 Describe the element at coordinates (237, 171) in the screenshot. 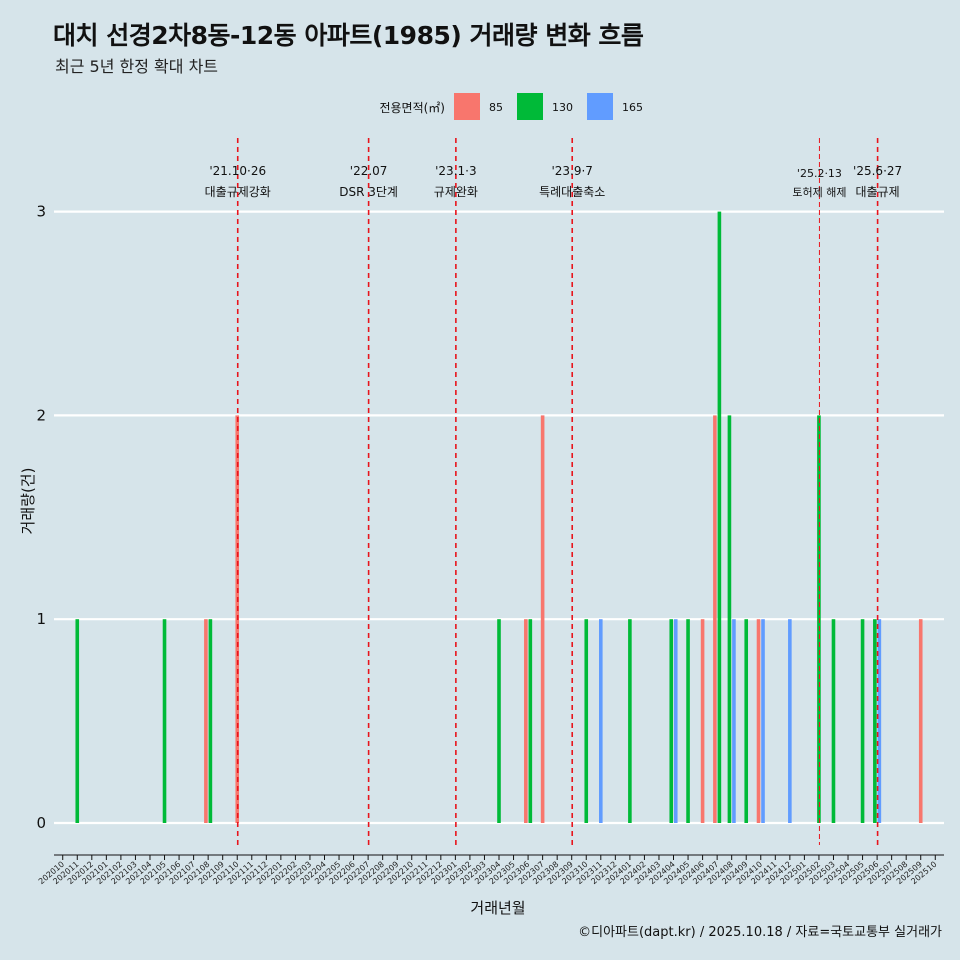

I see `annotation-date: '21.10·26` at that location.